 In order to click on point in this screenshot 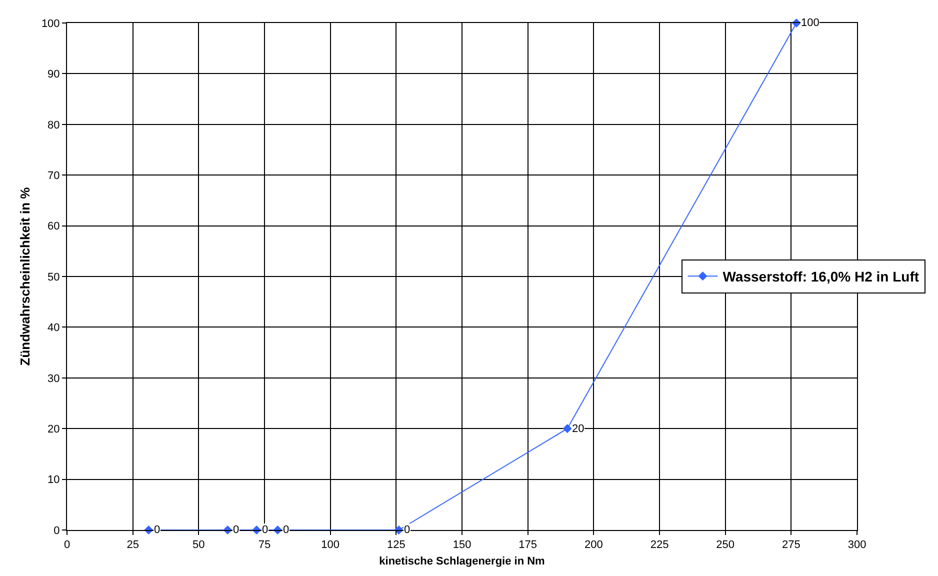, I will do `click(567, 429)`.